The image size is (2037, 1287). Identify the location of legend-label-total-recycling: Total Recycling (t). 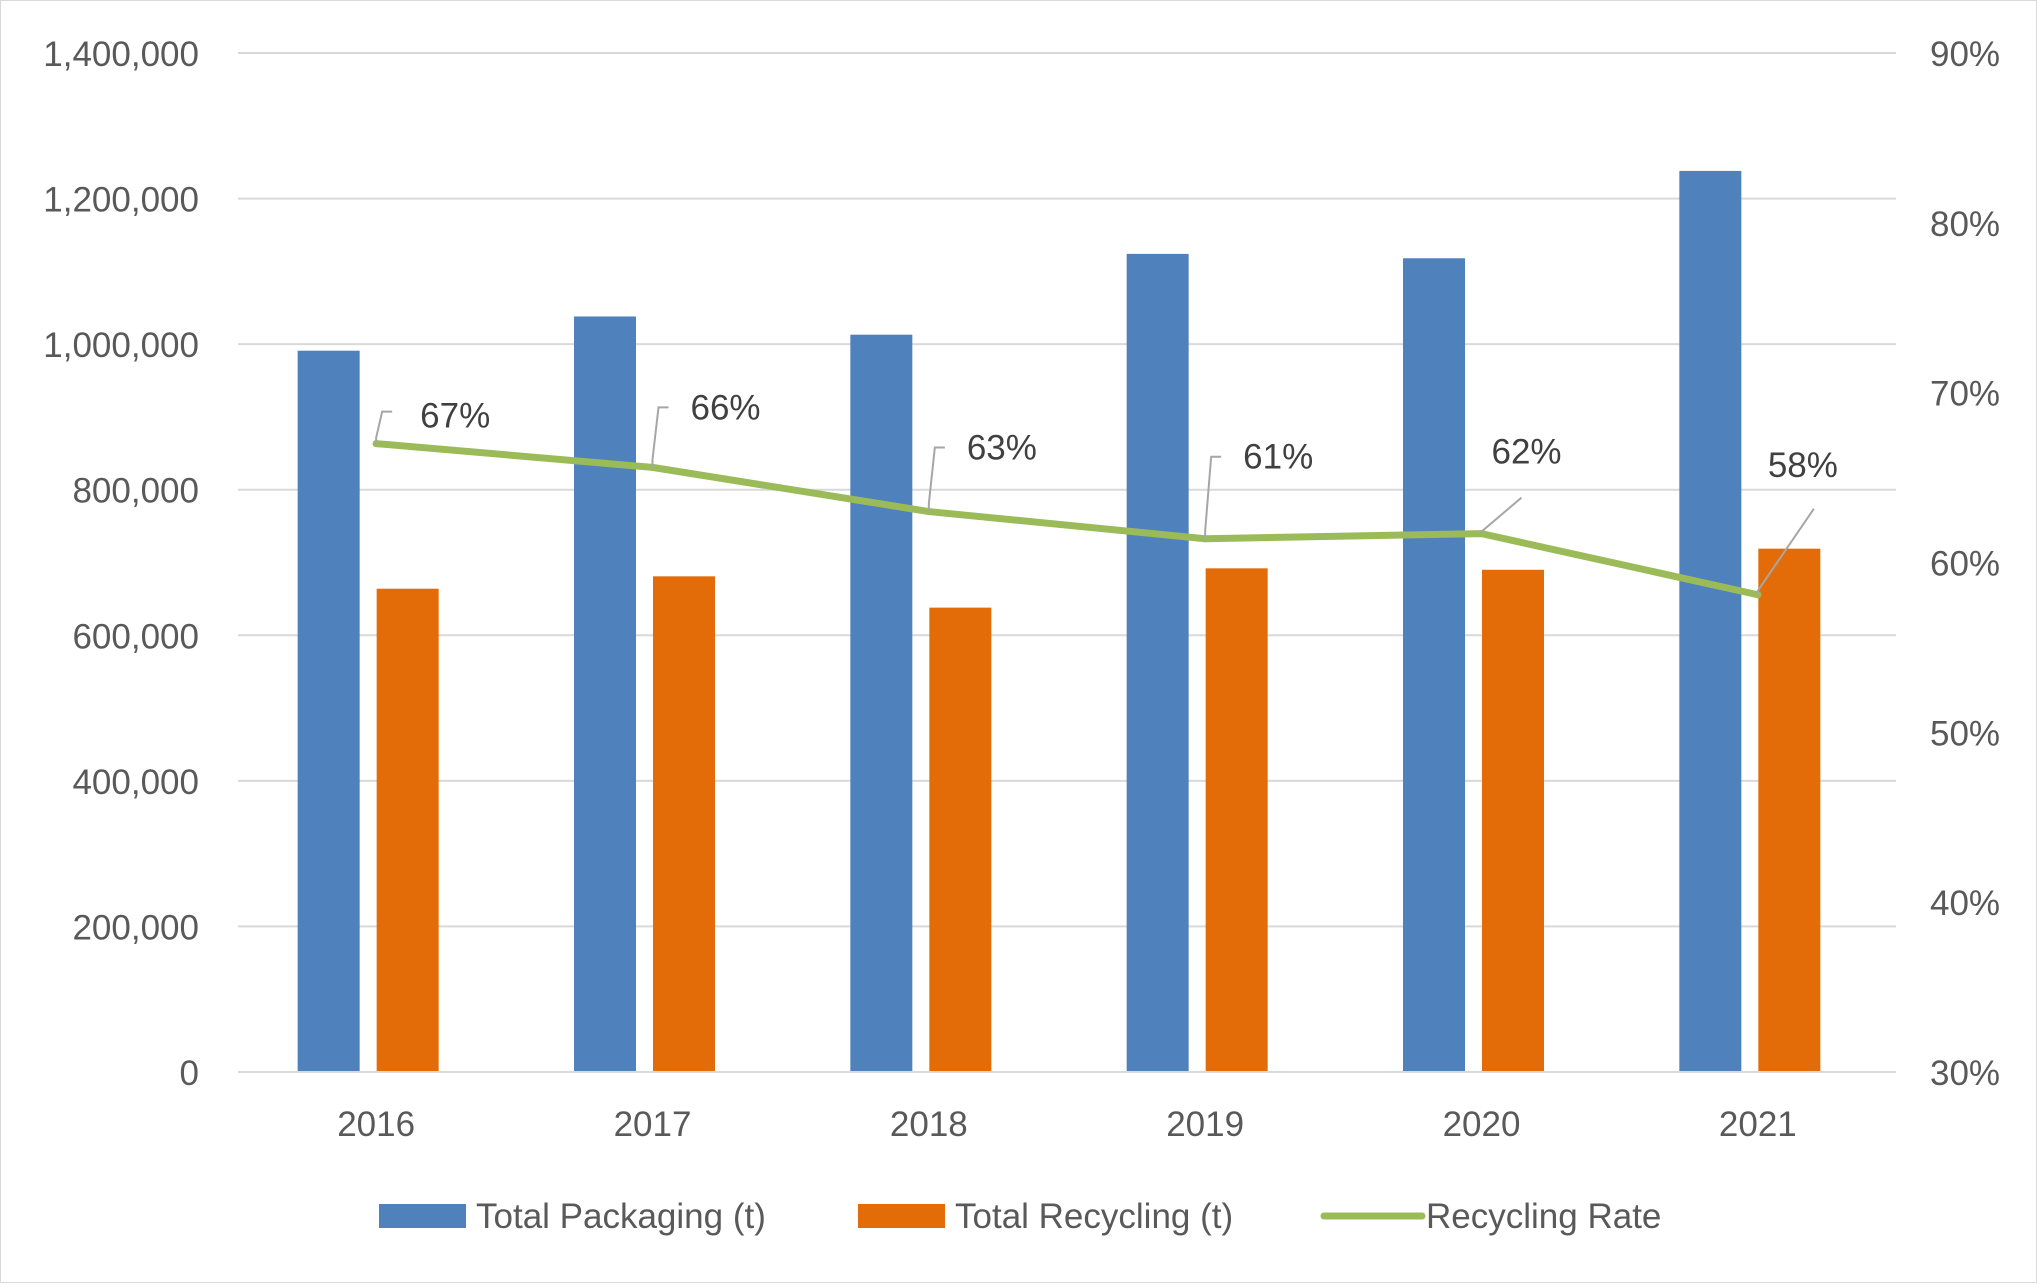
(1094, 1216).